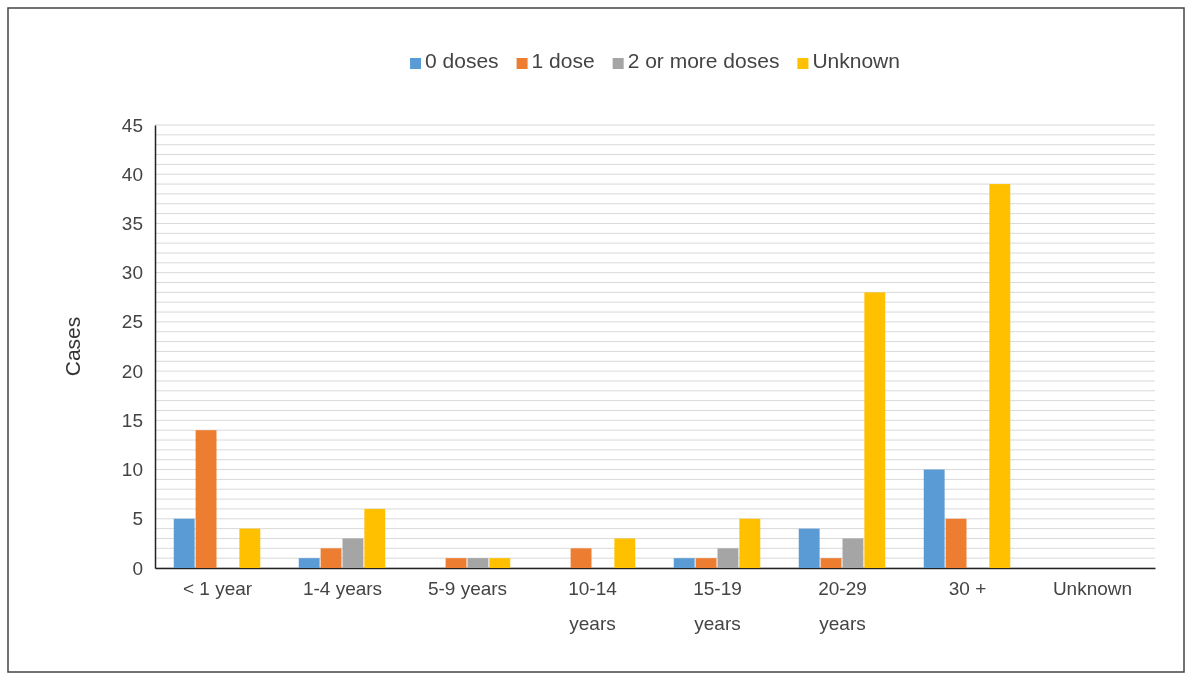 Image resolution: width=1192 pixels, height=680 pixels. I want to click on x-tick-label: 15-19 years, so click(717, 606).